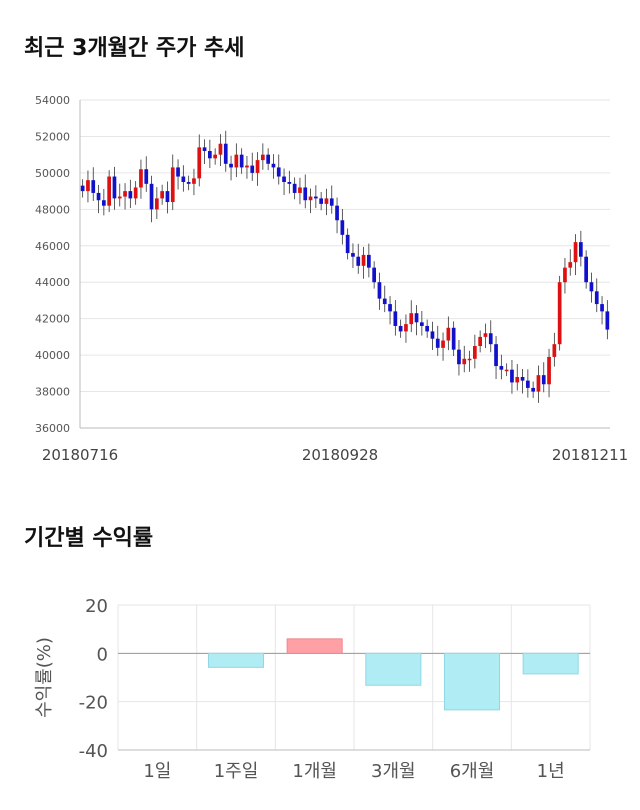 This screenshot has height=810, width=640. I want to click on period-return-title: 기간별 수익률, so click(89, 538).